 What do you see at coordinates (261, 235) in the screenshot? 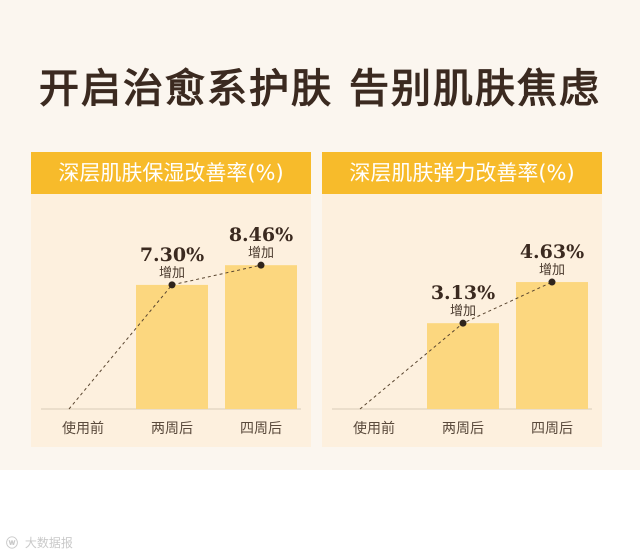
I see `data-label: 8.46%` at bounding box center [261, 235].